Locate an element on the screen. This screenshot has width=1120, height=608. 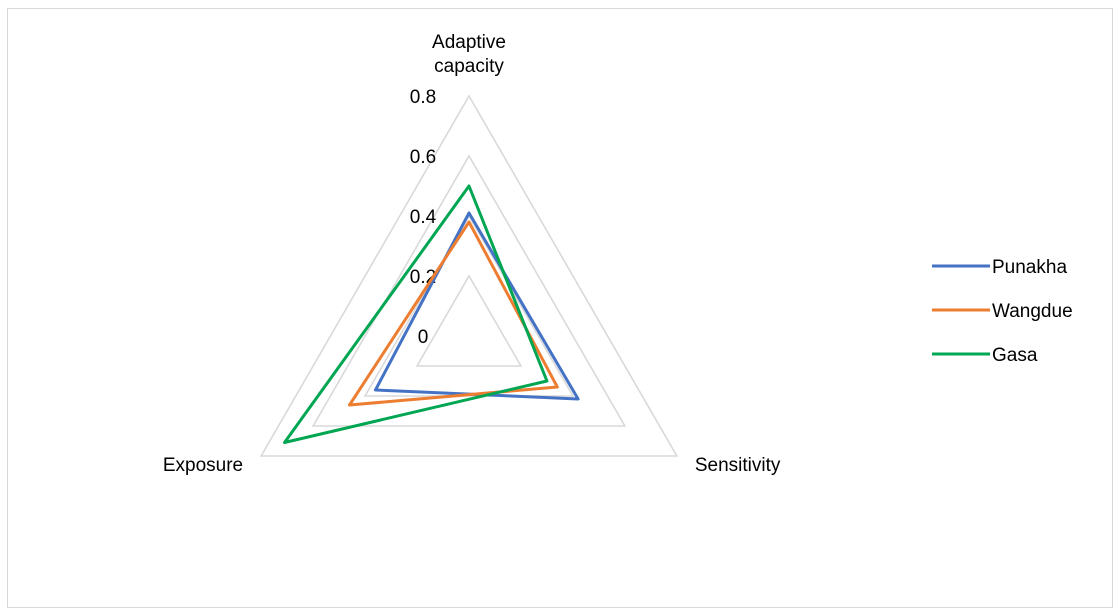
legend-label: Punakha is located at coordinates (1029, 267).